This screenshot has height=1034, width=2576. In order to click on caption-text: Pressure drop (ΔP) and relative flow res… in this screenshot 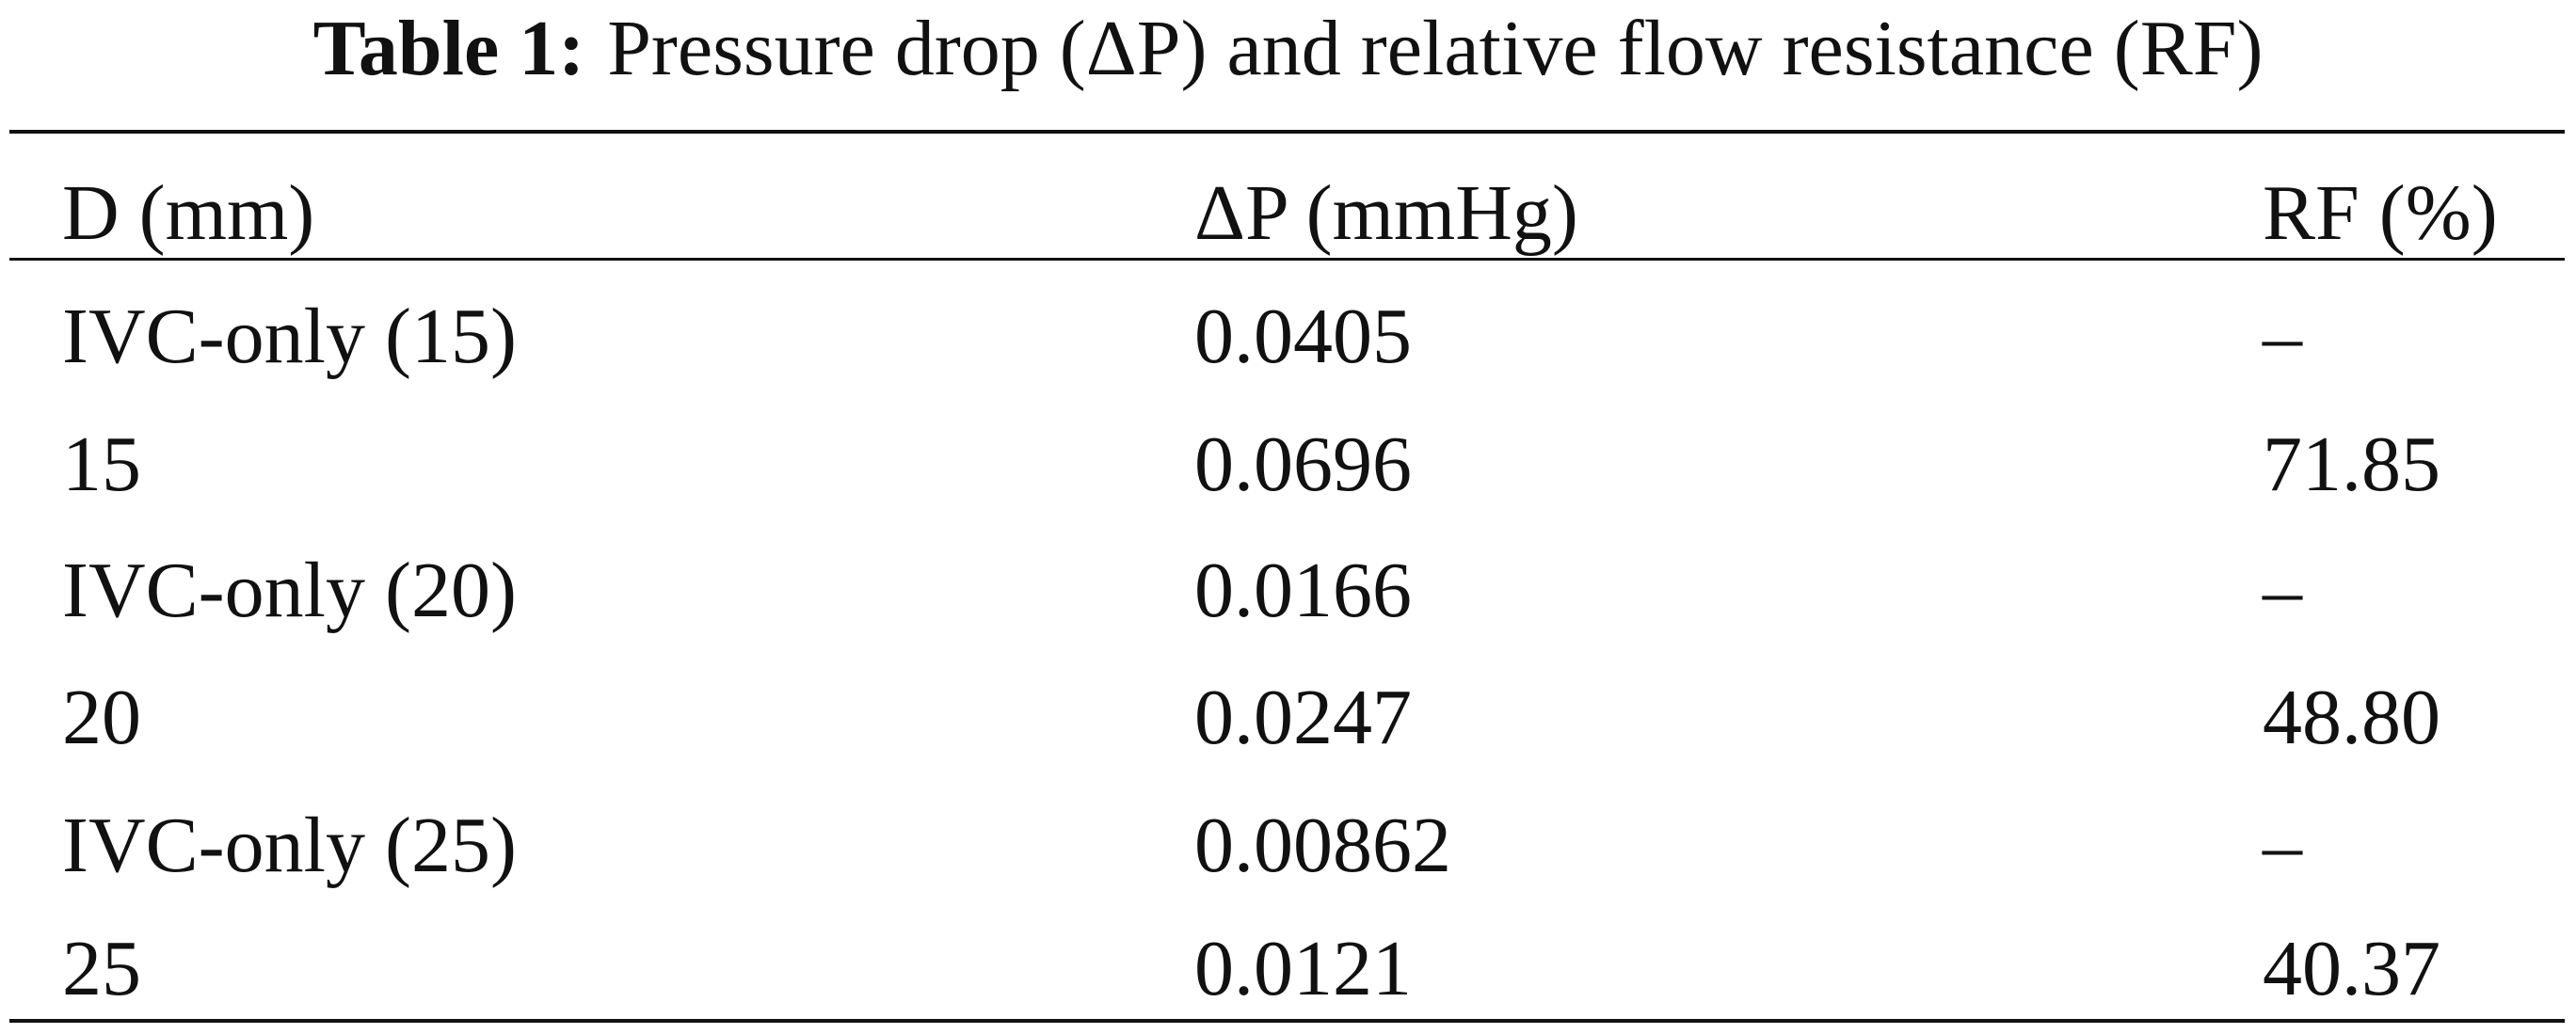, I will do `click(1435, 48)`.